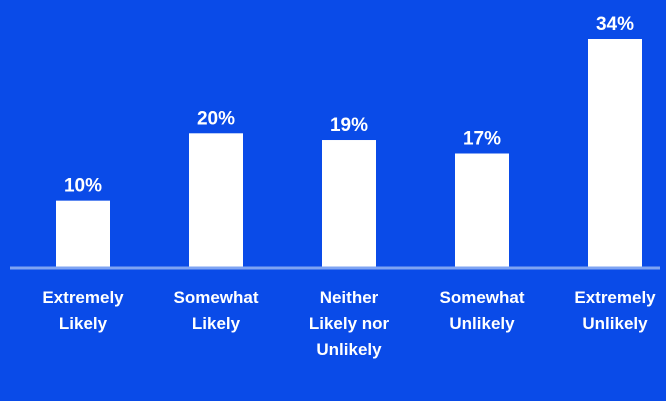 Image resolution: width=666 pixels, height=401 pixels. Describe the element at coordinates (482, 139) in the screenshot. I see `value-label-4: 17%` at that location.